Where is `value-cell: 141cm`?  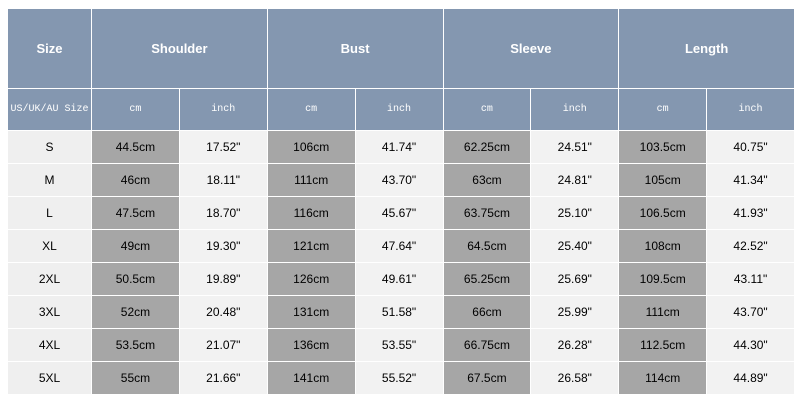 value-cell: 141cm is located at coordinates (311, 378).